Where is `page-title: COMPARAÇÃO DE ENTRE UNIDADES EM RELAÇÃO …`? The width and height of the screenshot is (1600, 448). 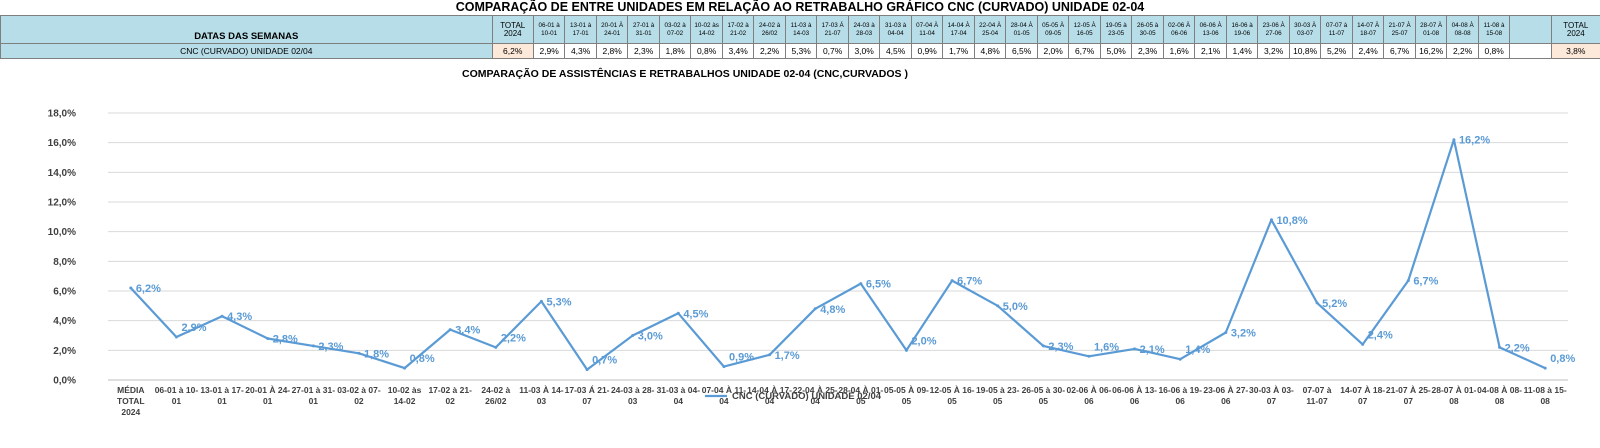
page-title: COMPARAÇÃO DE ENTRE UNIDADES EM RELAÇÃO … is located at coordinates (800, 7).